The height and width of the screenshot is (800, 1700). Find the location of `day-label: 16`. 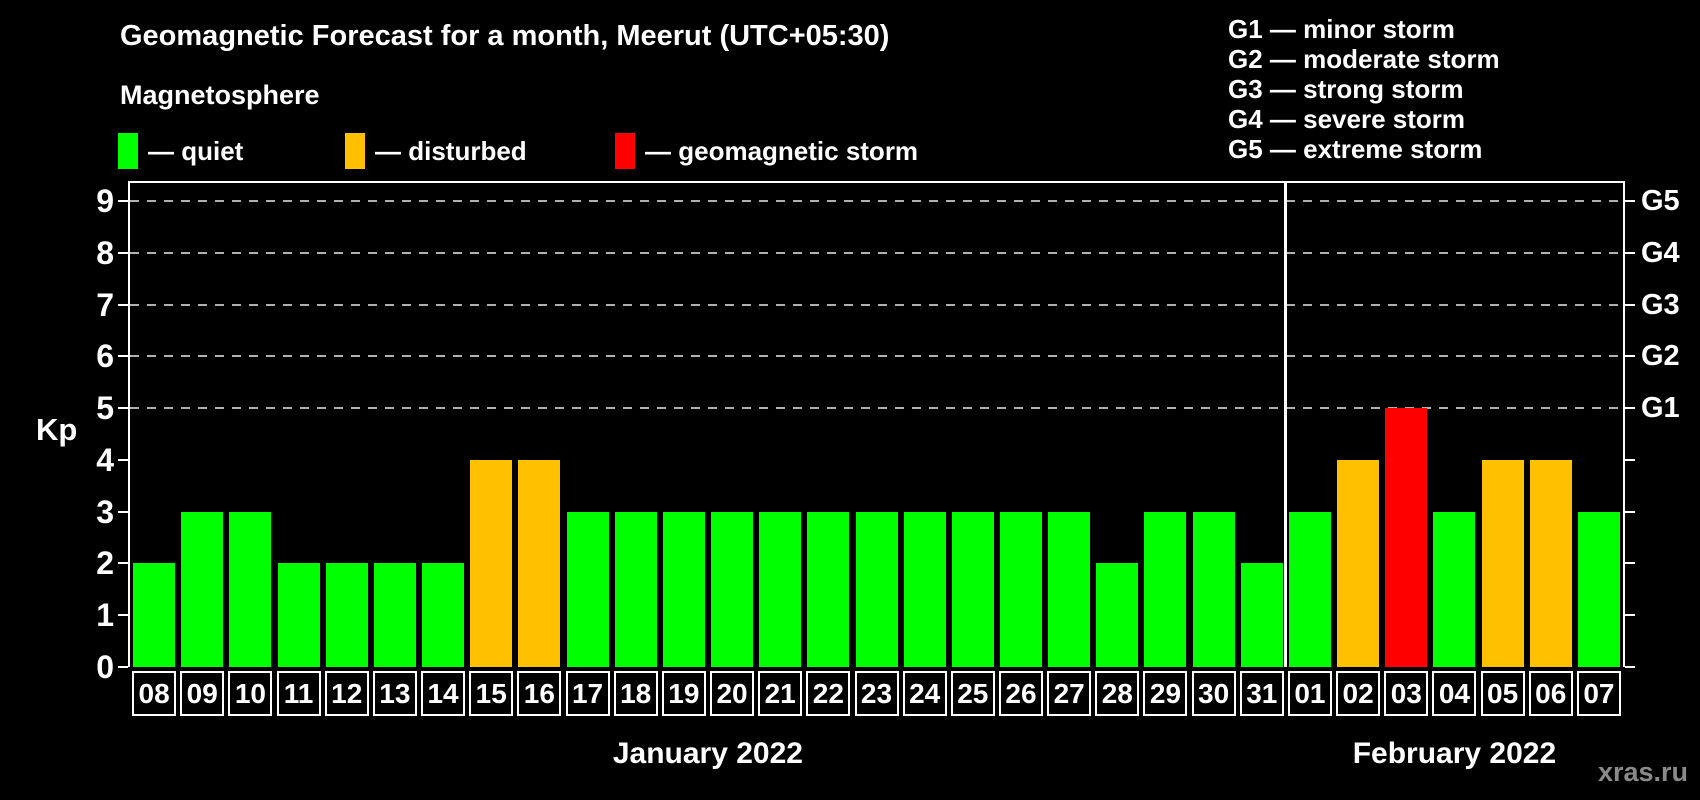

day-label: 16 is located at coordinates (539, 693).